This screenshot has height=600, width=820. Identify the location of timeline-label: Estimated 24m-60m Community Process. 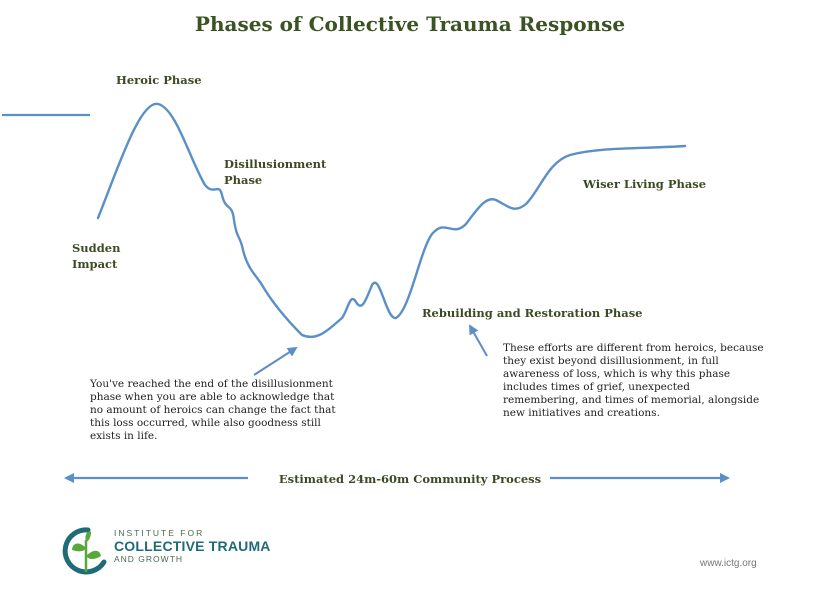
(410, 479).